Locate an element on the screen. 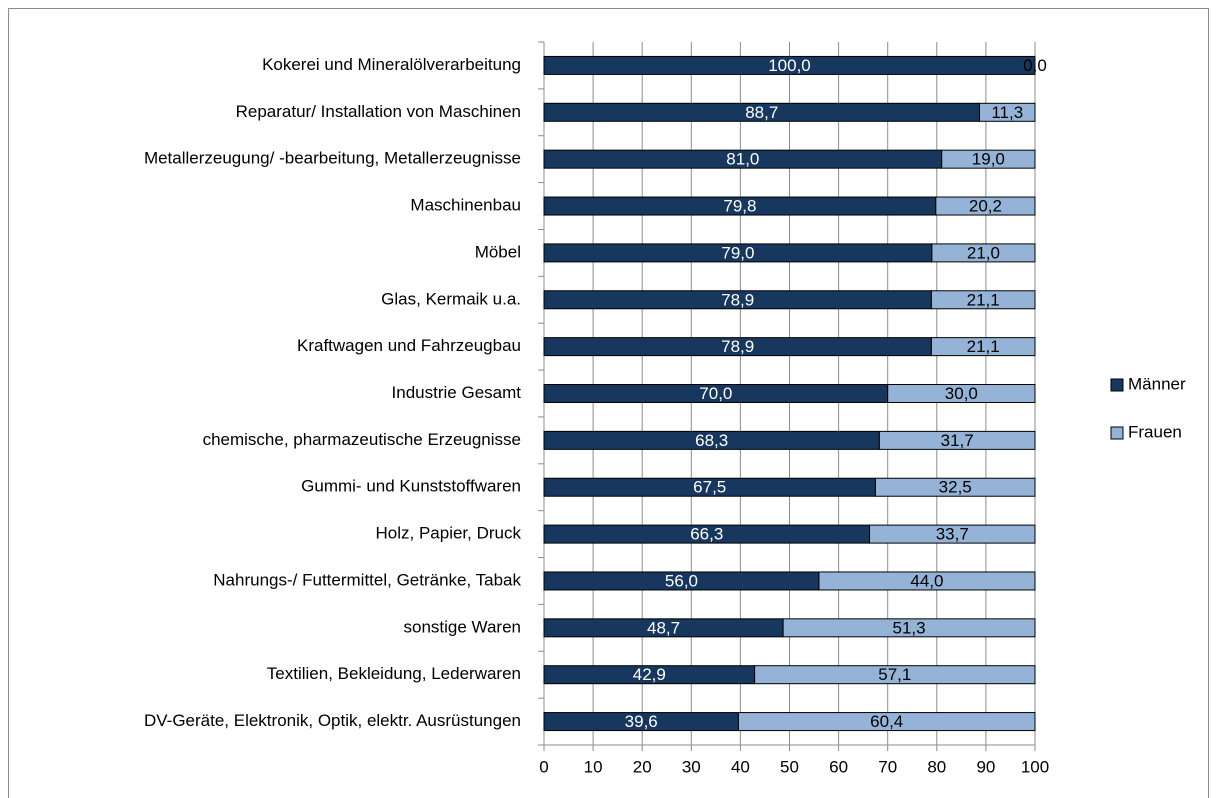 Image resolution: width=1217 pixels, height=798 pixels. data-label: 57,1 is located at coordinates (894, 674).